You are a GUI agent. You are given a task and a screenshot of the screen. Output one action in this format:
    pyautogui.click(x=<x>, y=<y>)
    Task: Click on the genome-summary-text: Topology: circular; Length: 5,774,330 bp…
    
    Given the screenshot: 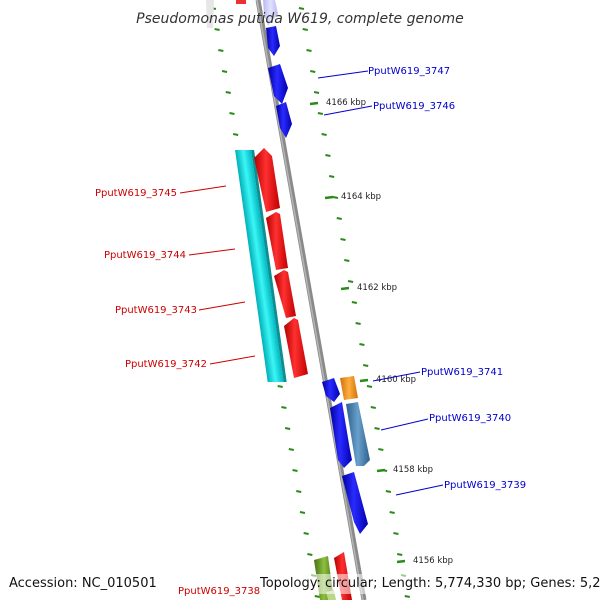 What is the action you would take?
    pyautogui.click(x=429, y=583)
    